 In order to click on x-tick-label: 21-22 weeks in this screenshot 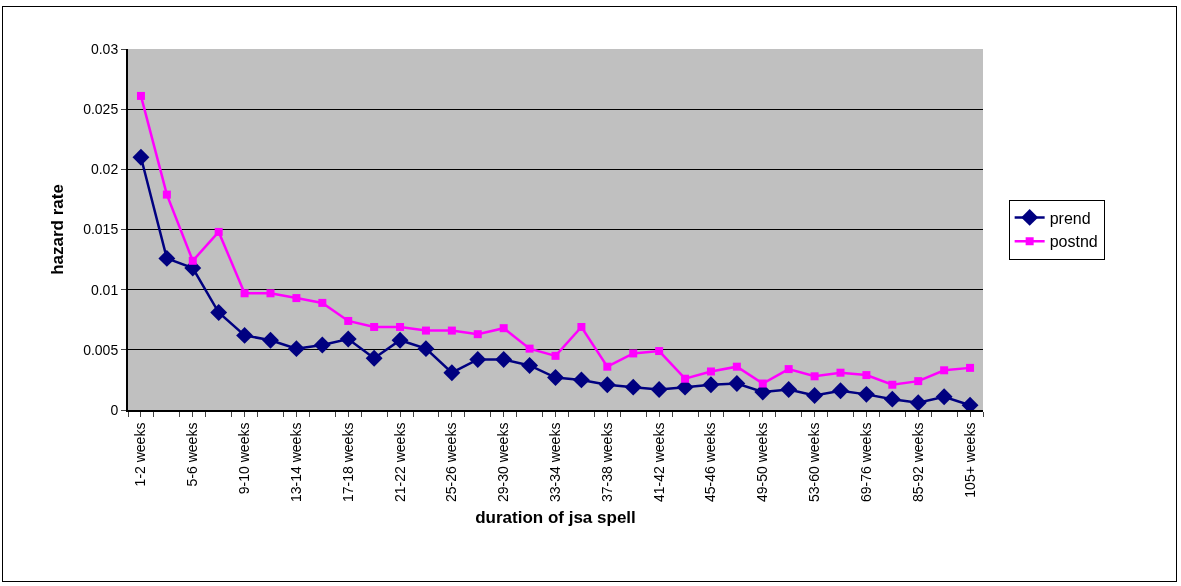, I will do `click(399, 462)`.